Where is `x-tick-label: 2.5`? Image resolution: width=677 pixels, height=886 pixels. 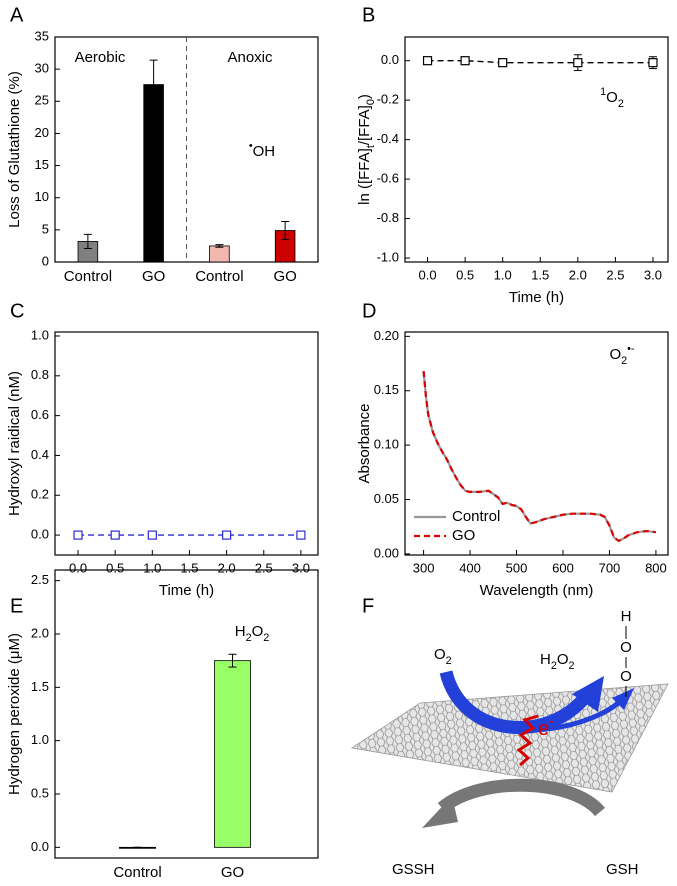 x-tick-label: 2.5 is located at coordinates (264, 567).